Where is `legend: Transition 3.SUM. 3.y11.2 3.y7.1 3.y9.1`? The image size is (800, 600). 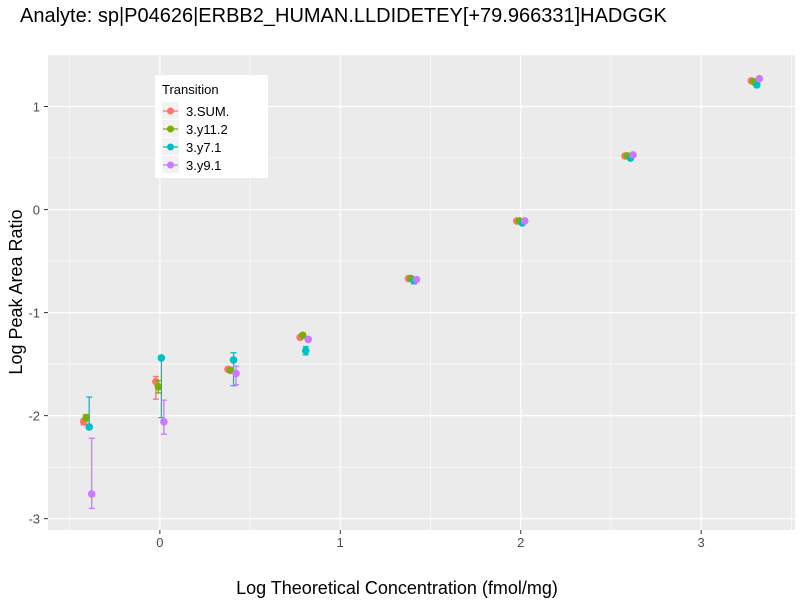 legend: Transition 3.SUM. 3.y11.2 3.y7.1 3.y9.1 is located at coordinates (211, 126).